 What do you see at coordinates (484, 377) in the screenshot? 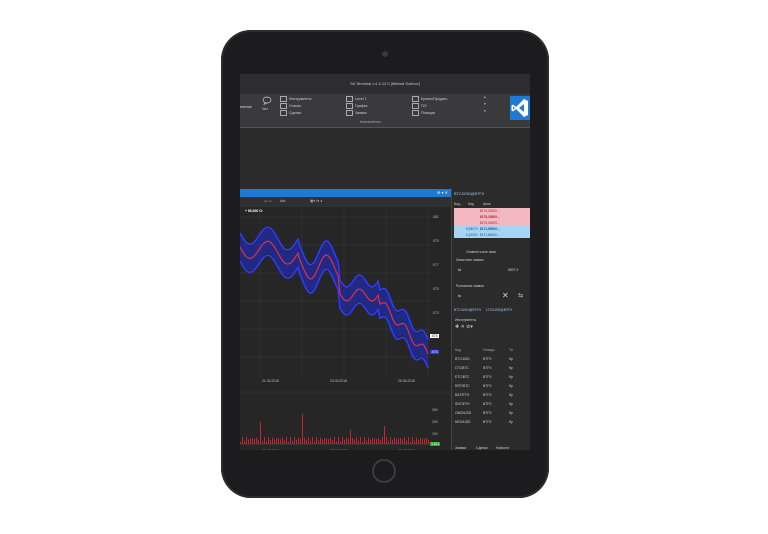
I see `instrument-row: ETC/BTC BTFX Кр` at bounding box center [484, 377].